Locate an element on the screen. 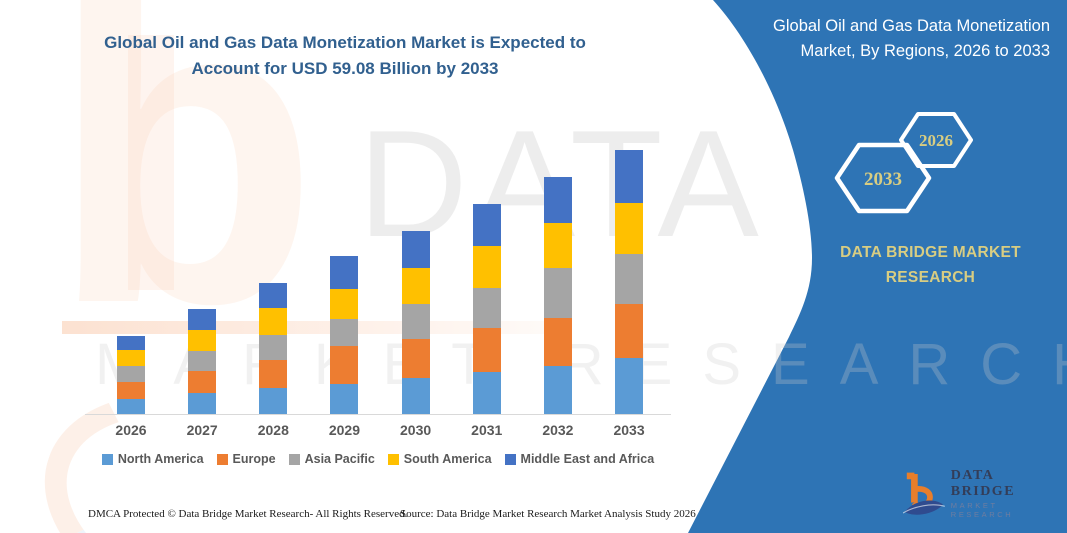 The width and height of the screenshot is (1067, 533). stacked-bar-2030 is located at coordinates (415, 322).